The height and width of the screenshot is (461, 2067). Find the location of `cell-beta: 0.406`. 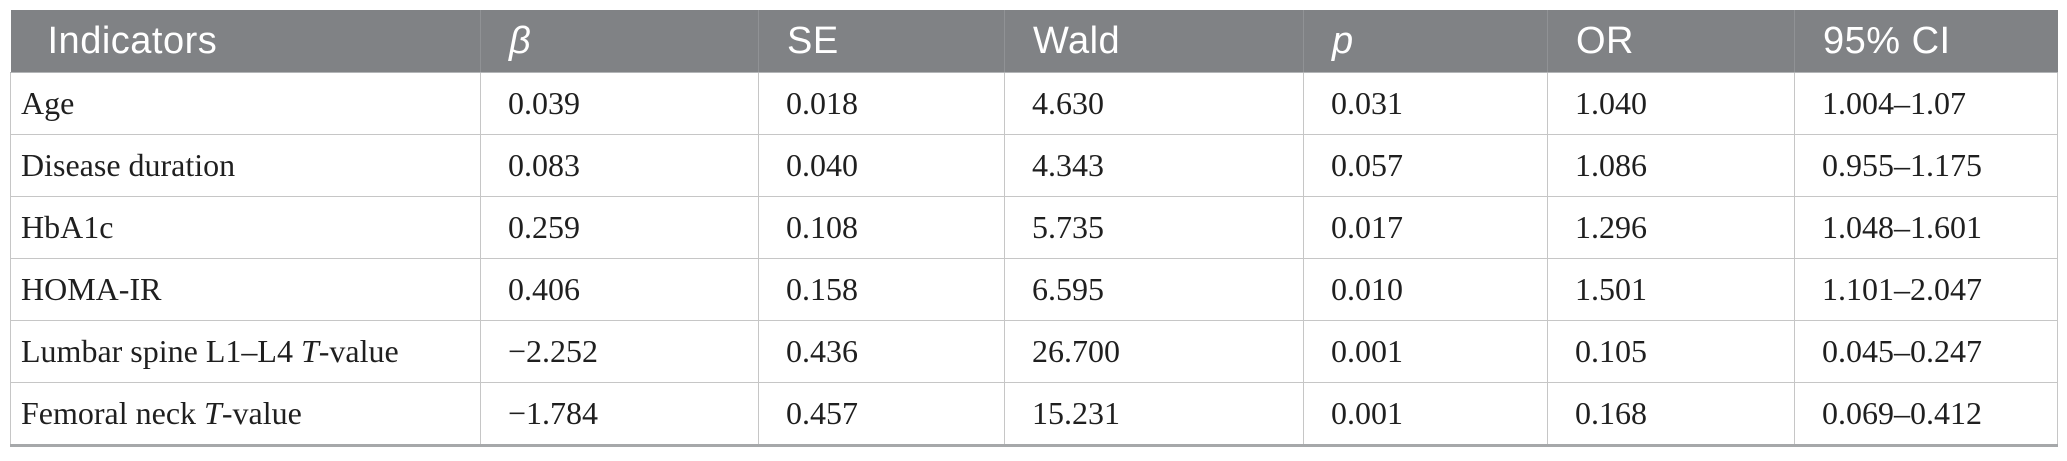

cell-beta: 0.406 is located at coordinates (619, 289).